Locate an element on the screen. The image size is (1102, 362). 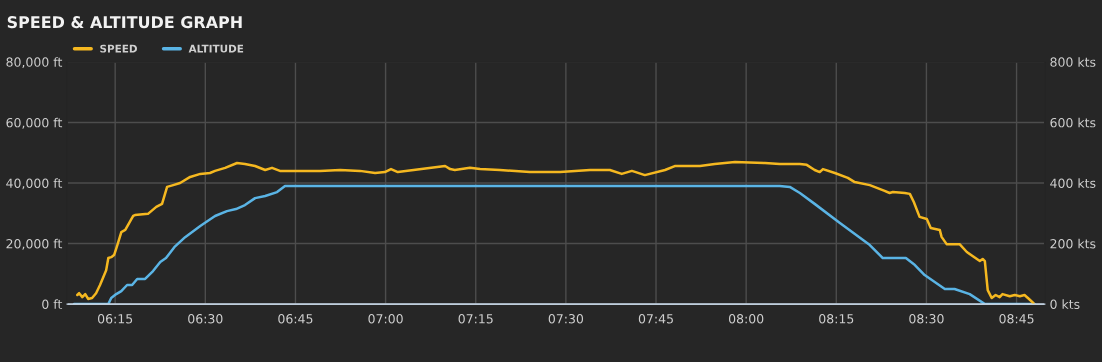
y2-tick-label: 800 kts is located at coordinates (1073, 62).